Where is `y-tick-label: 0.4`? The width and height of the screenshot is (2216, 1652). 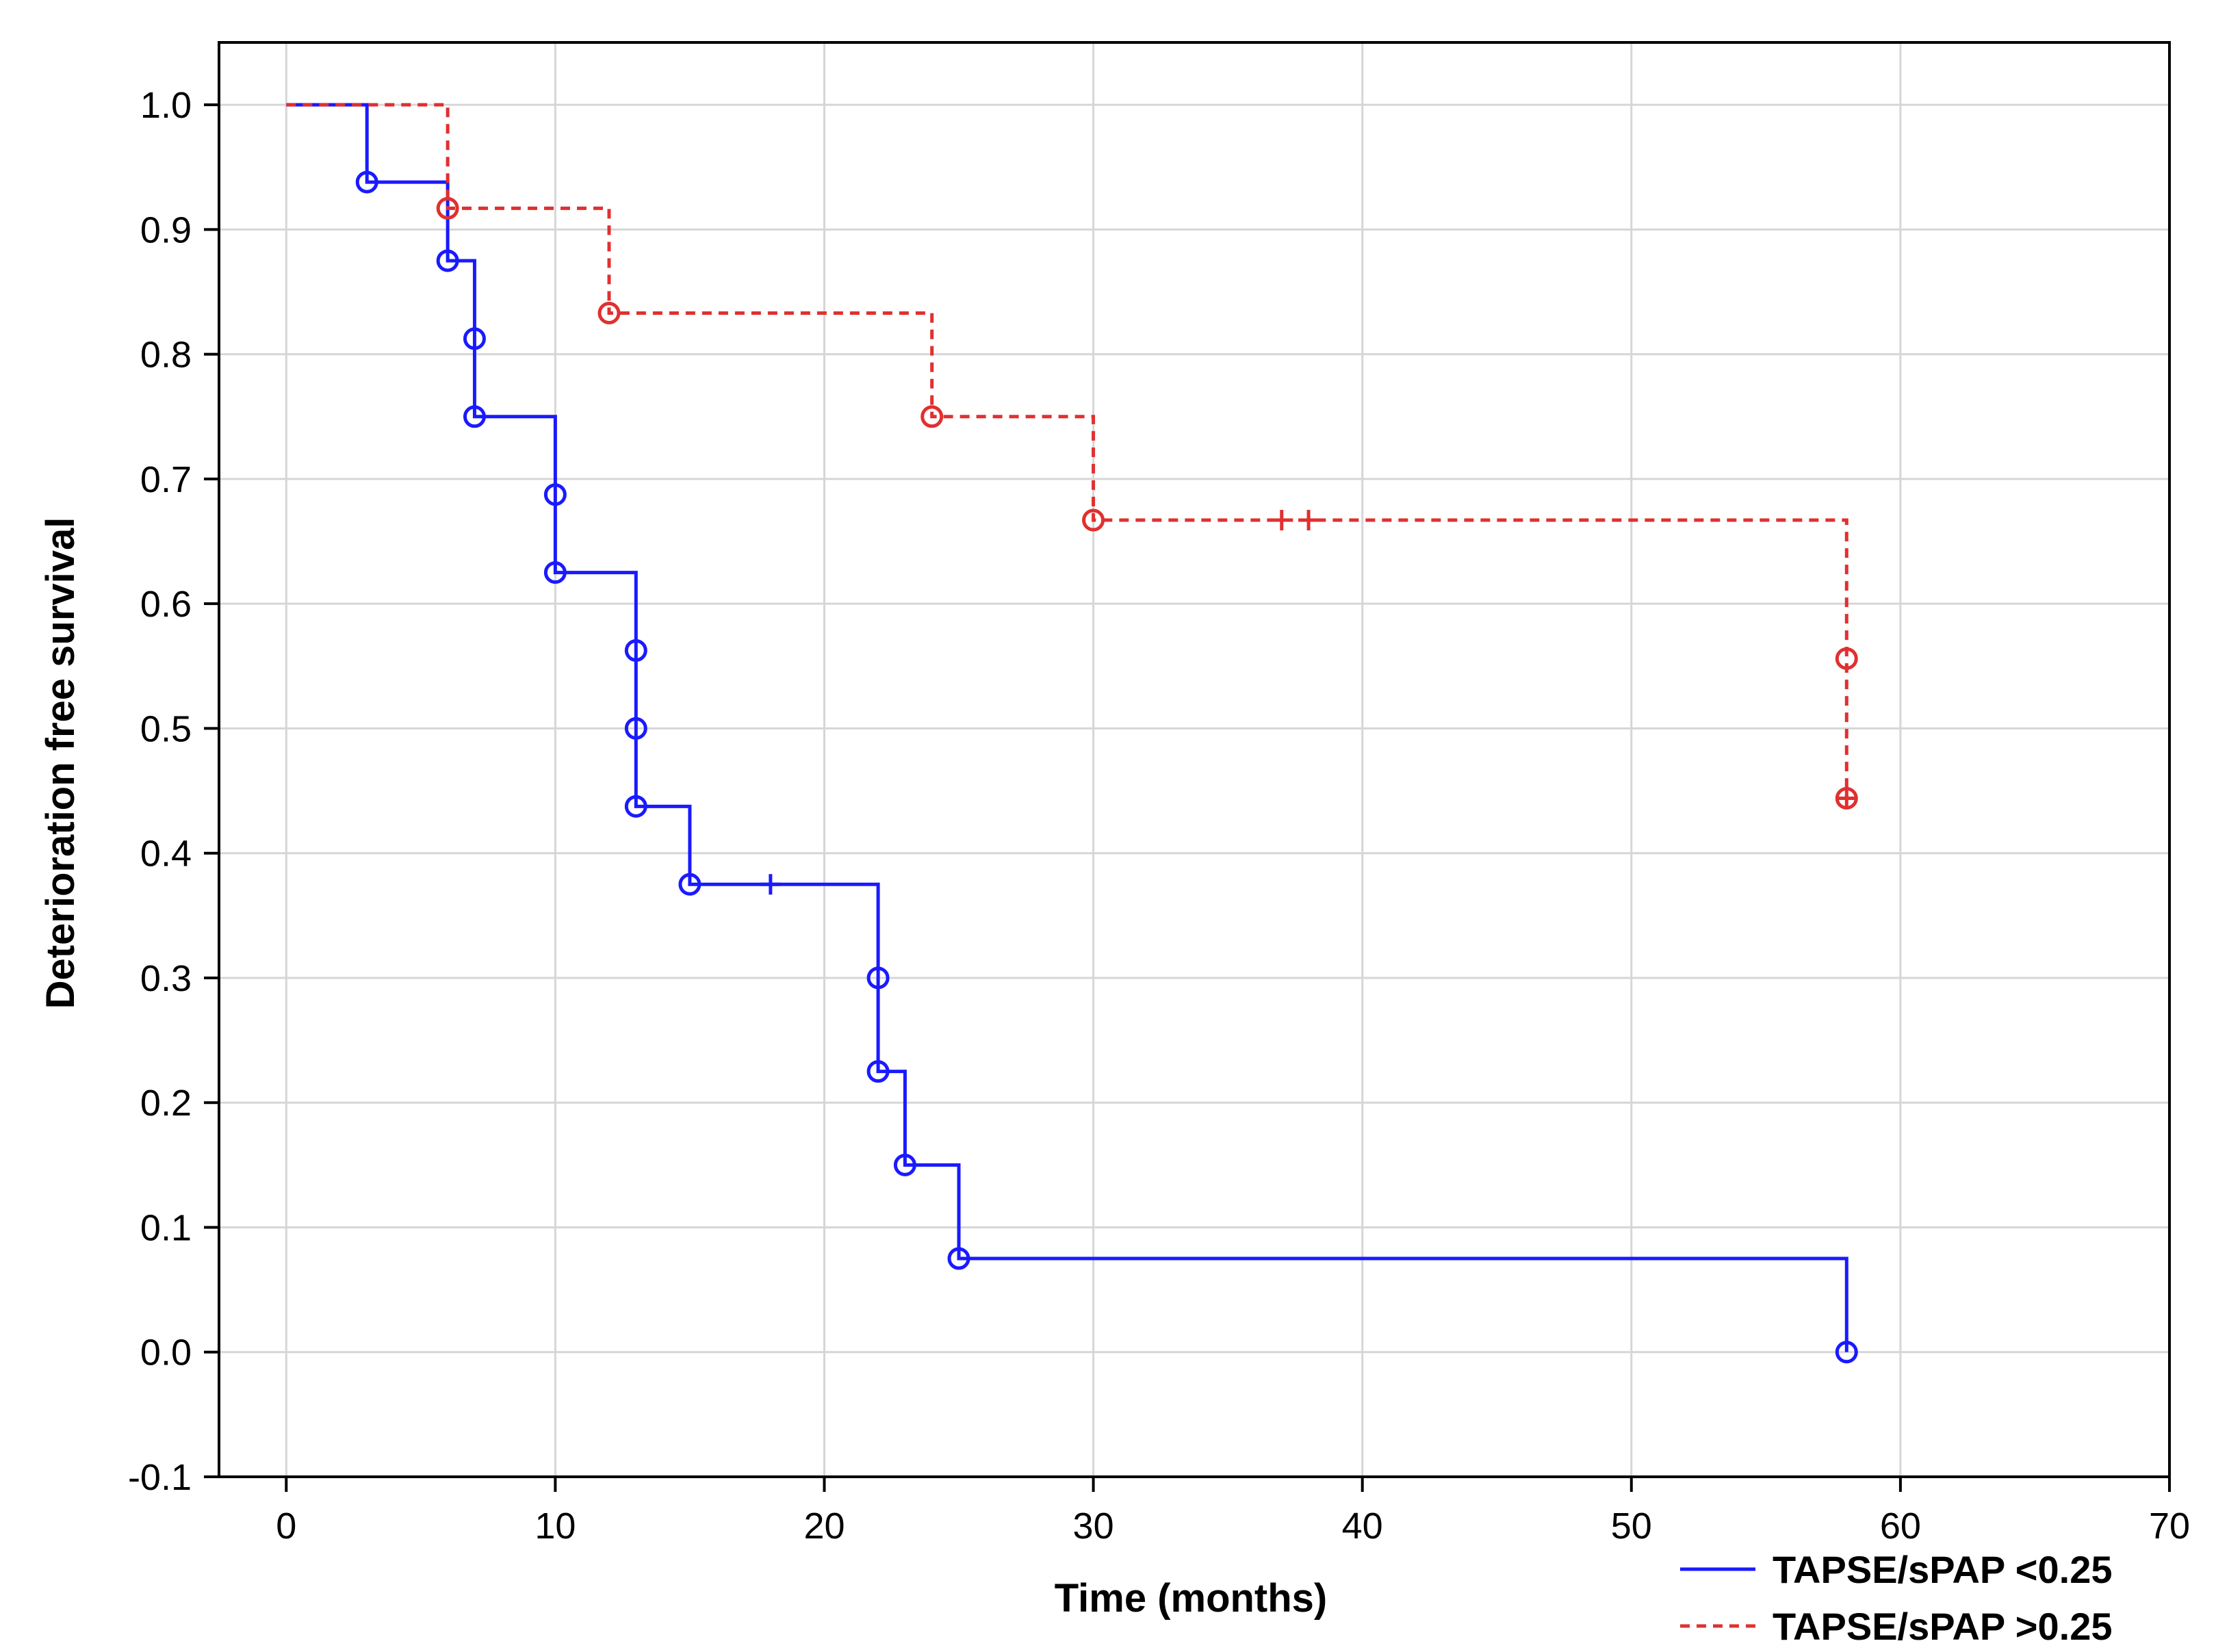 y-tick-label: 0.4 is located at coordinates (166, 855).